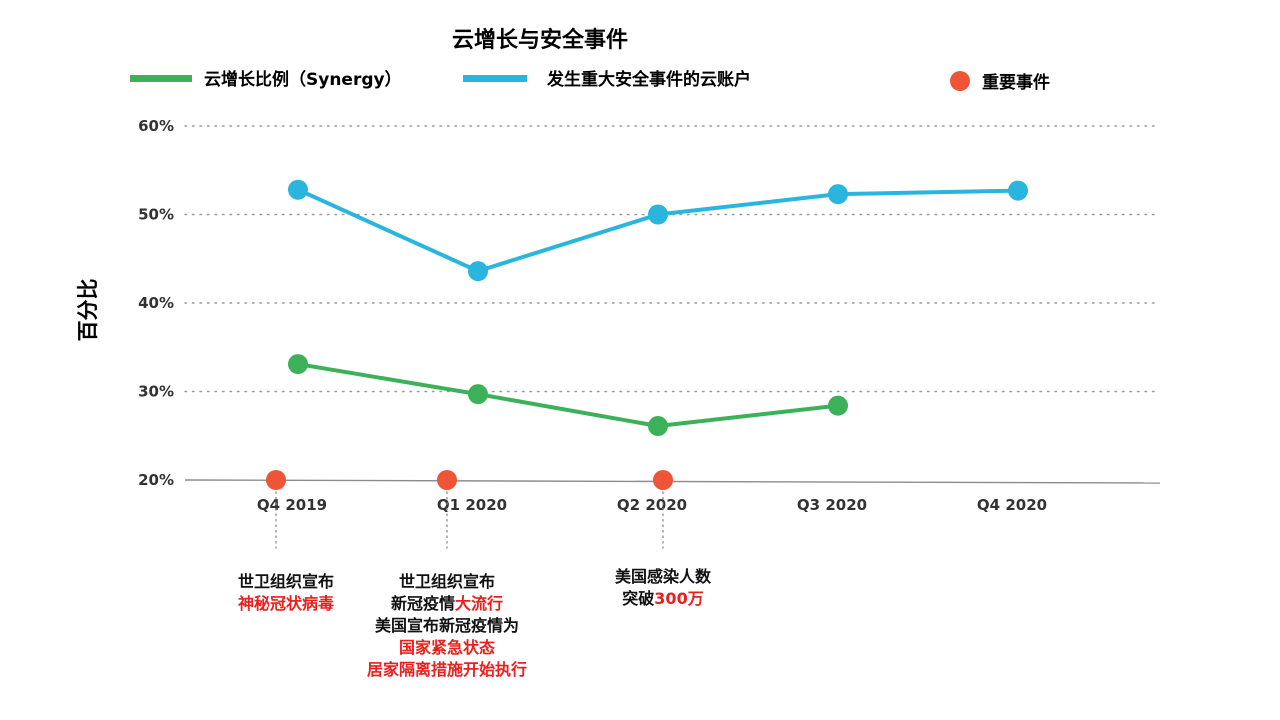  I want to click on chart-title: 云增长与安全事件, so click(540, 40).